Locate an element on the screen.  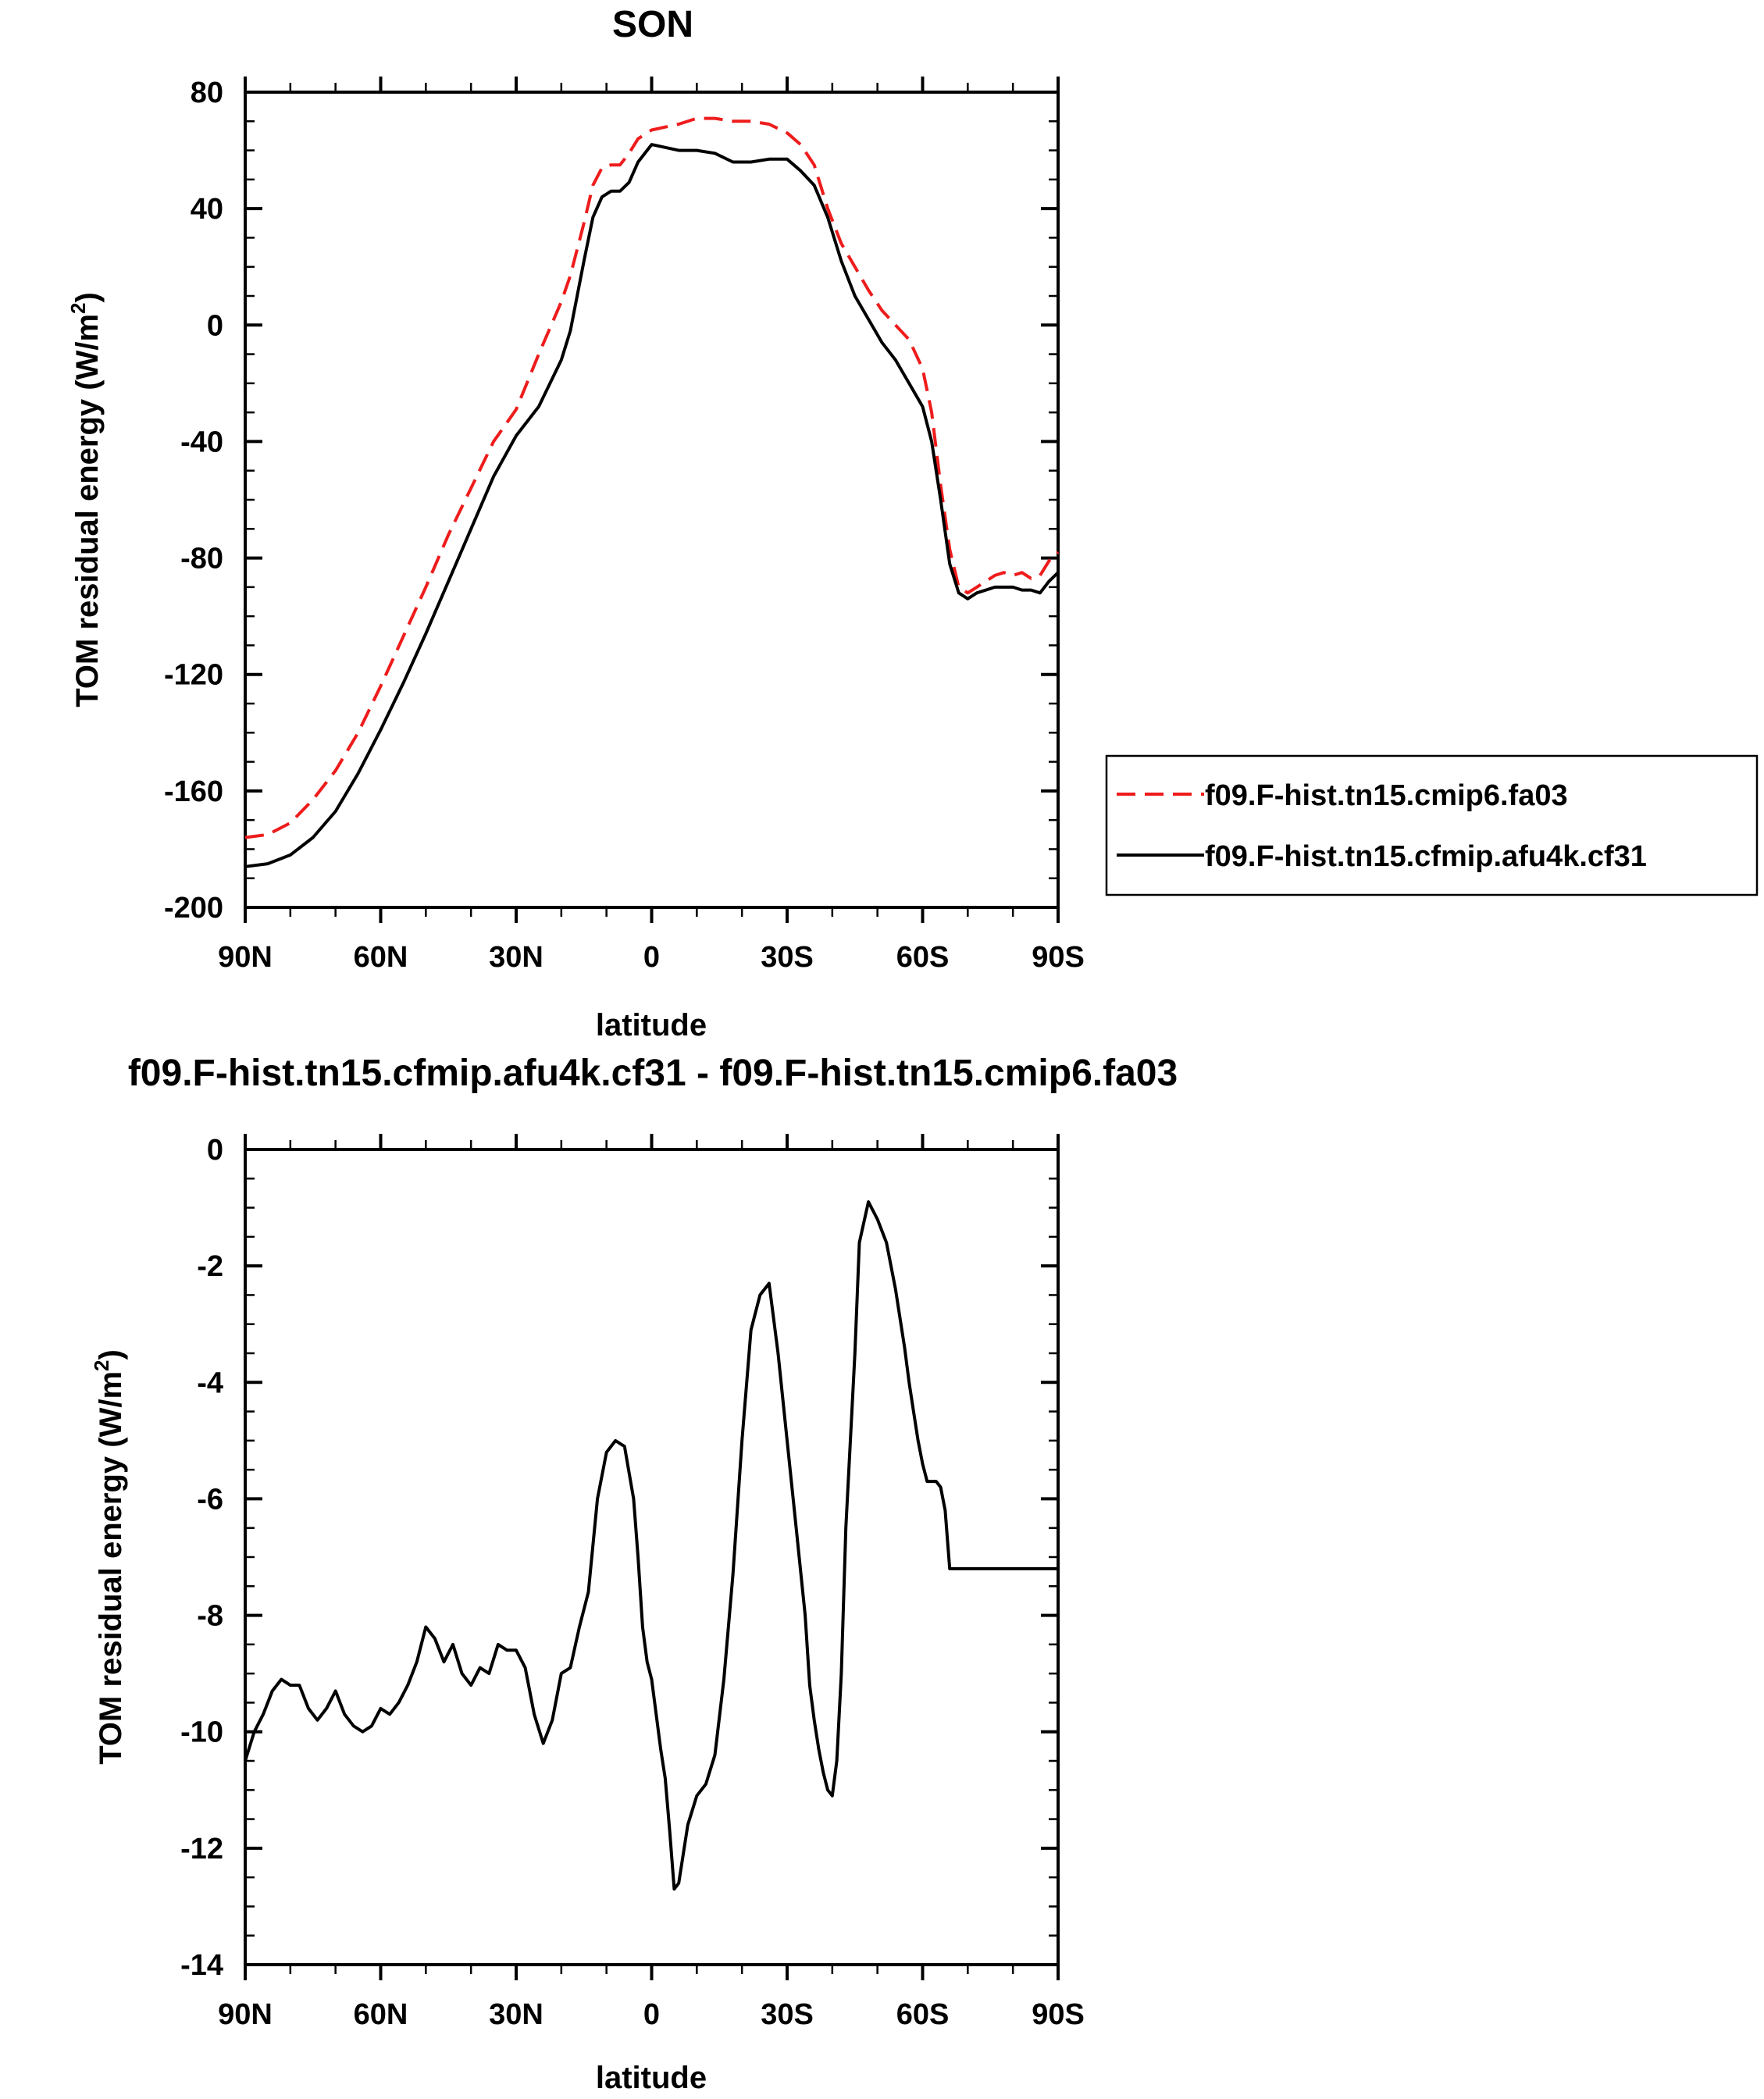
bottom-x-tick-label: 30N is located at coordinates (516, 2014).